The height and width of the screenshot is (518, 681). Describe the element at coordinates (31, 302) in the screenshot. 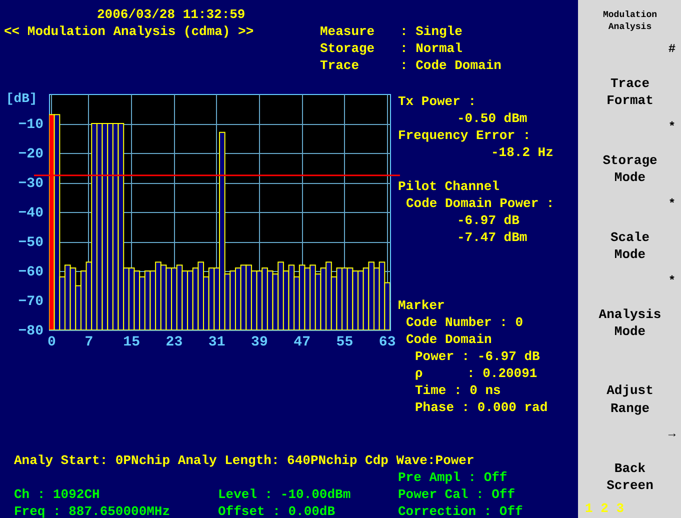

I see `y-tick-label: −70` at that location.